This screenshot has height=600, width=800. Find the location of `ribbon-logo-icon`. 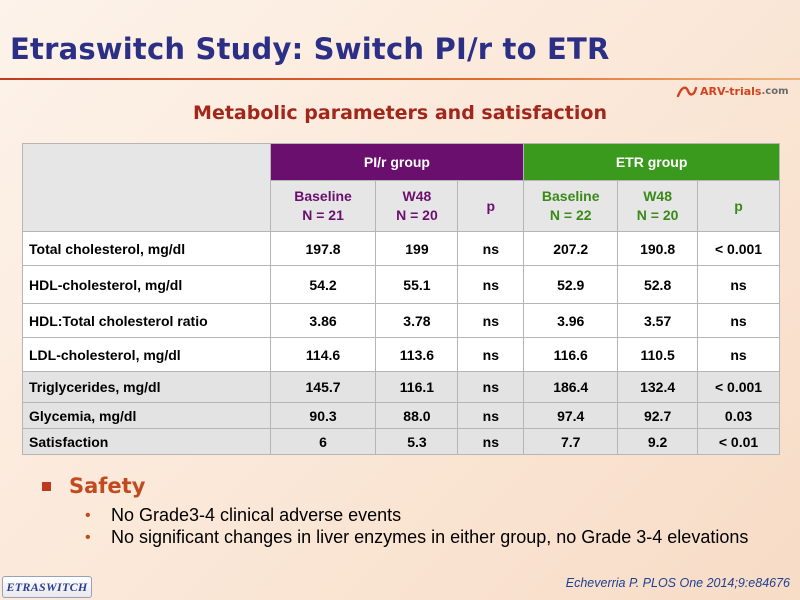

ribbon-logo-icon is located at coordinates (687, 91).